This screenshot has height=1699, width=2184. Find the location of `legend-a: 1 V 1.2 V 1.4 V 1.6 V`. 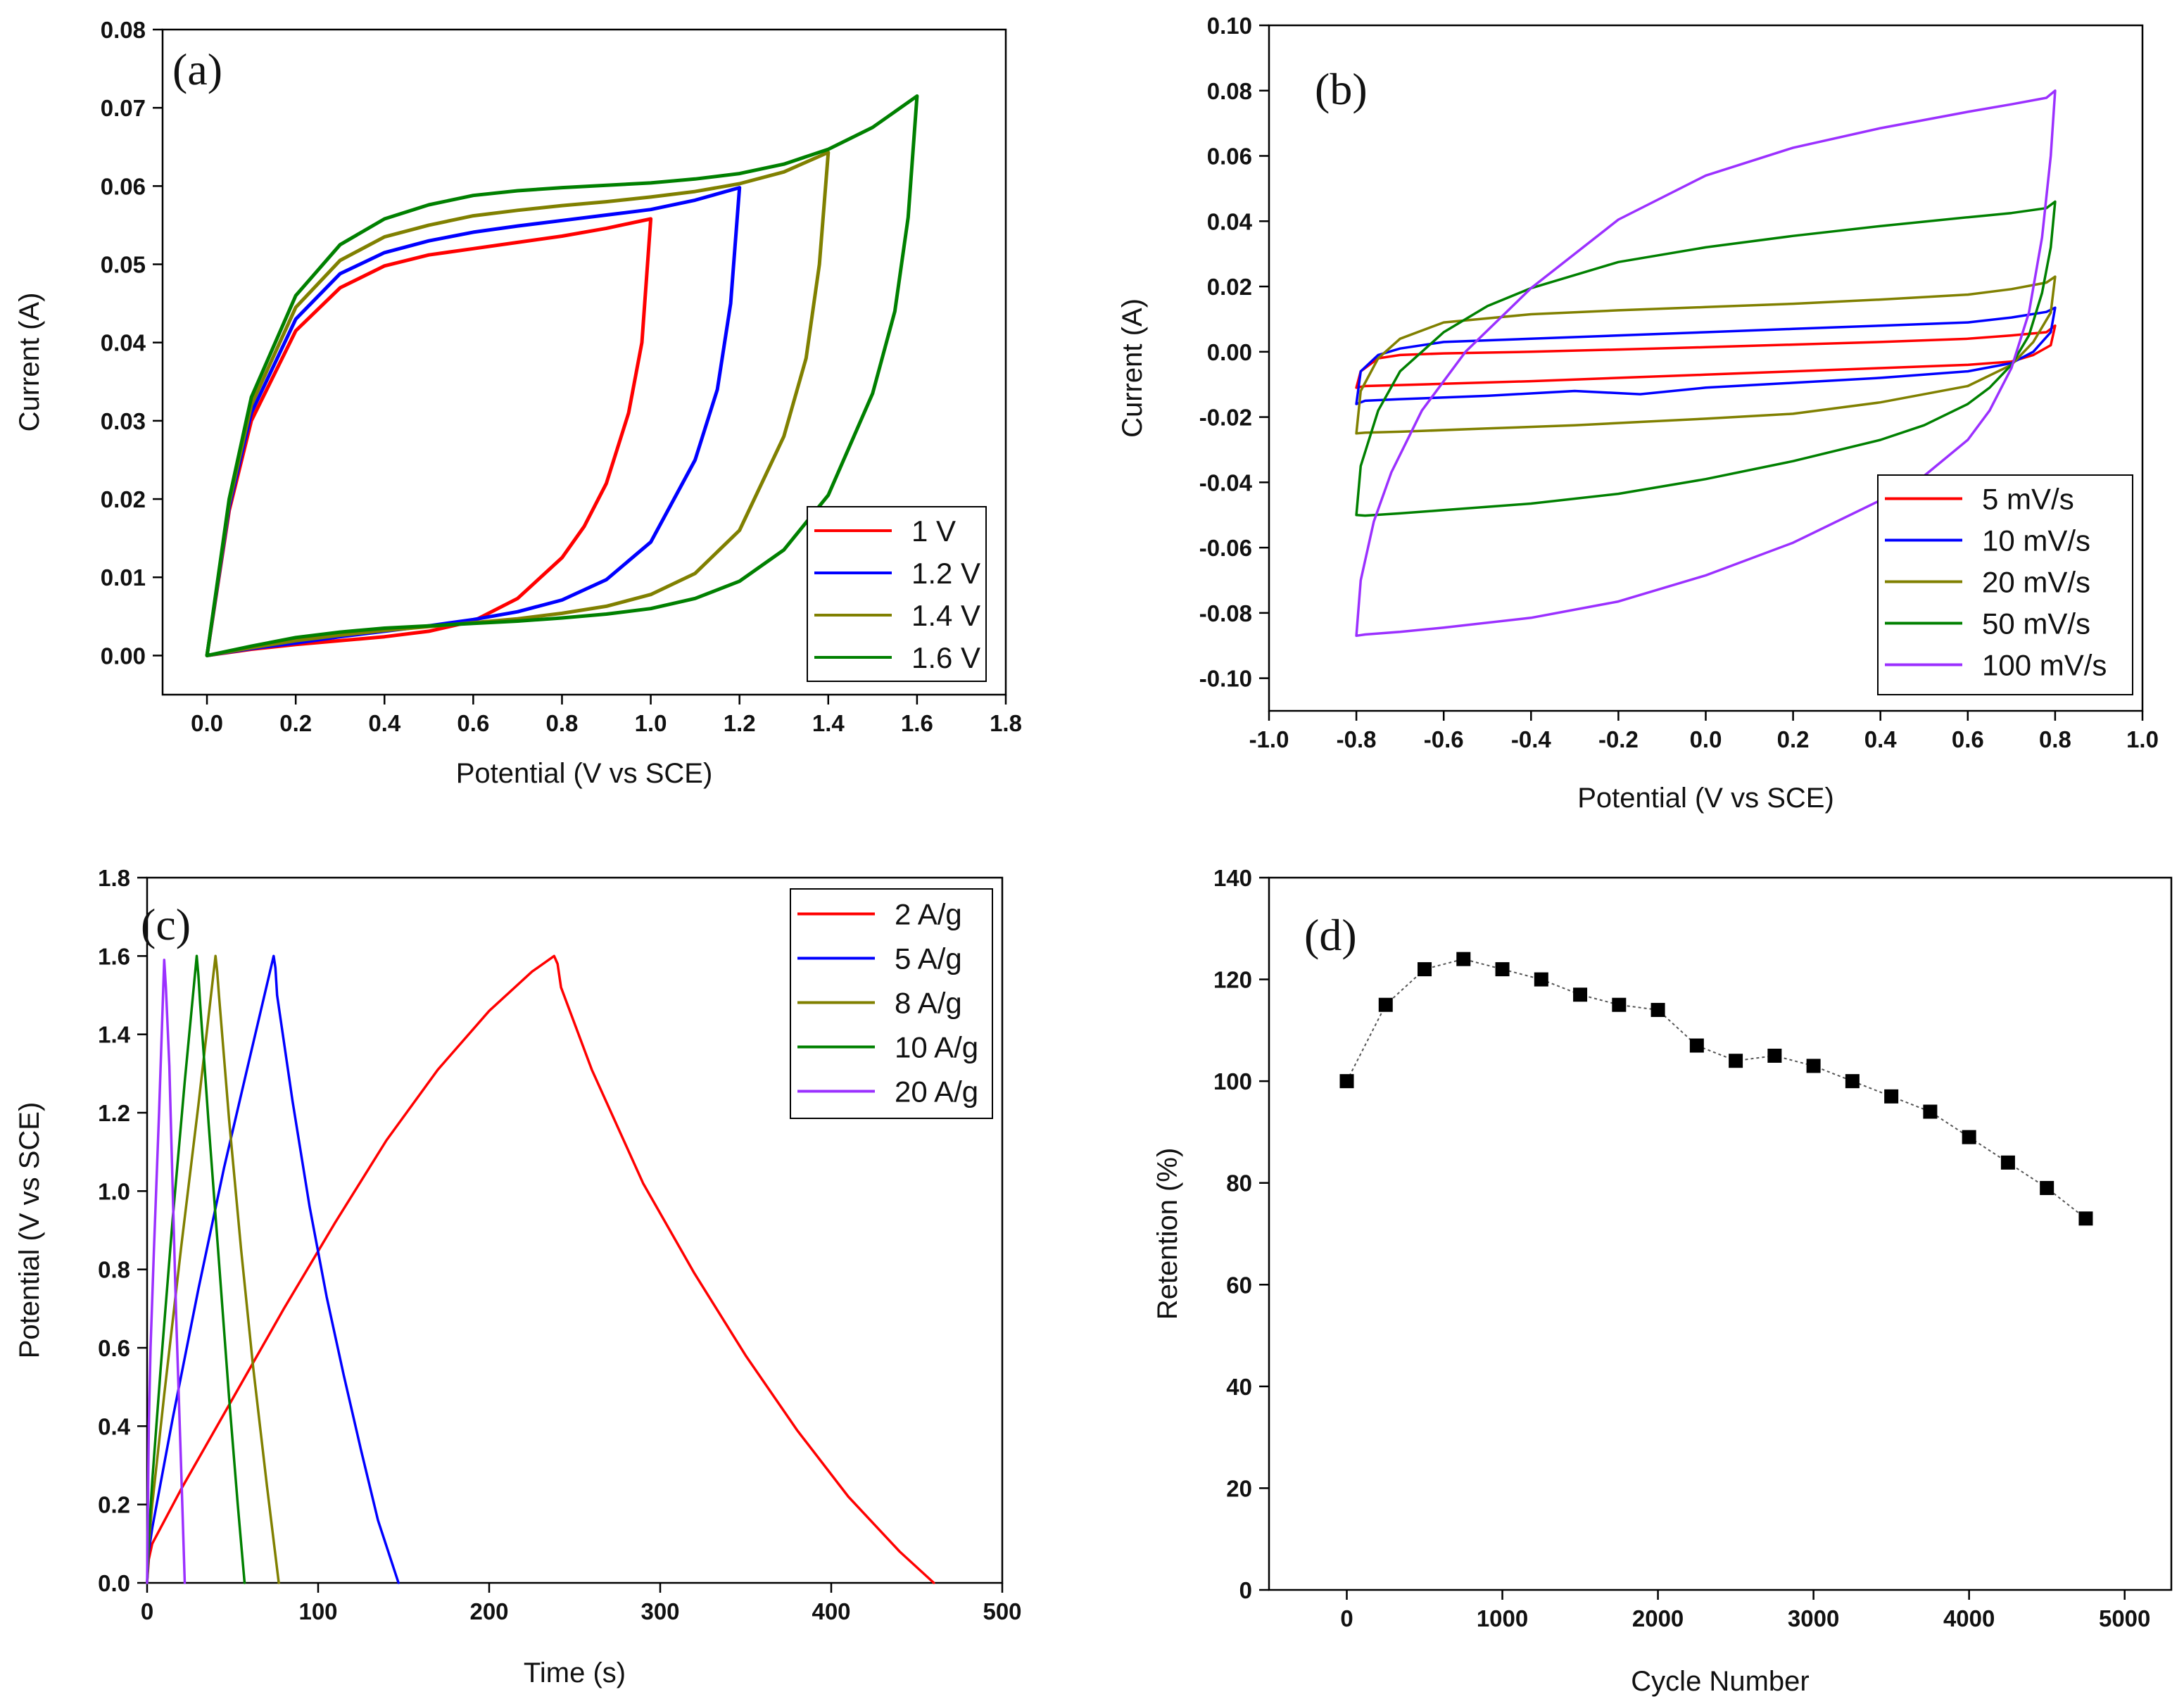

legend-a: 1 V 1.2 V 1.4 V 1.6 V is located at coordinates (897, 594).